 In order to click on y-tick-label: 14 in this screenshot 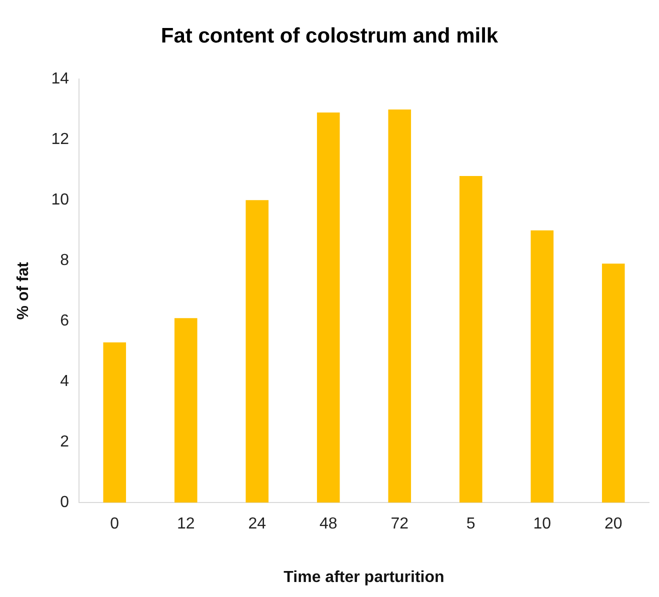, I will do `click(60, 79)`.